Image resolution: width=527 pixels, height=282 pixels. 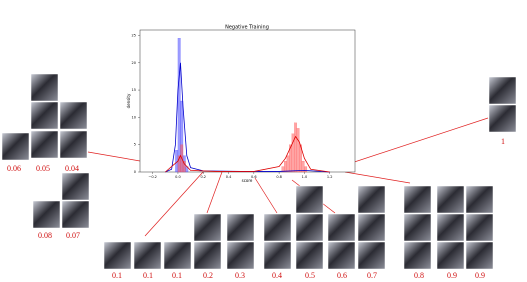 I want to click on y-tick-label: 25, so click(x=134, y=35).